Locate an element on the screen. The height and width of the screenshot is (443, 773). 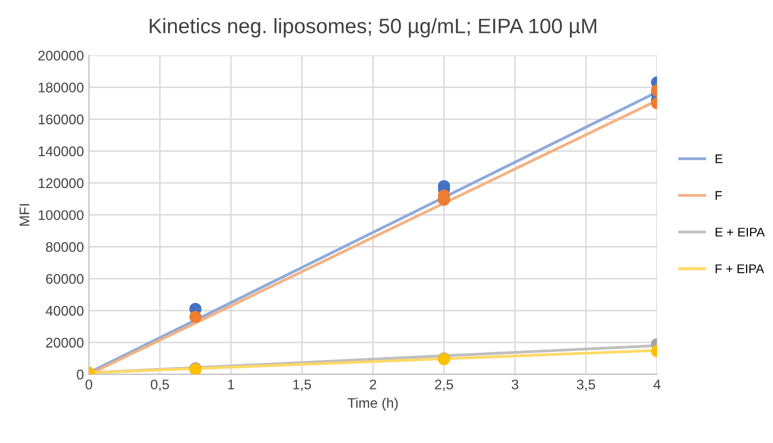
x-tick-label: 1,5 is located at coordinates (302, 386).